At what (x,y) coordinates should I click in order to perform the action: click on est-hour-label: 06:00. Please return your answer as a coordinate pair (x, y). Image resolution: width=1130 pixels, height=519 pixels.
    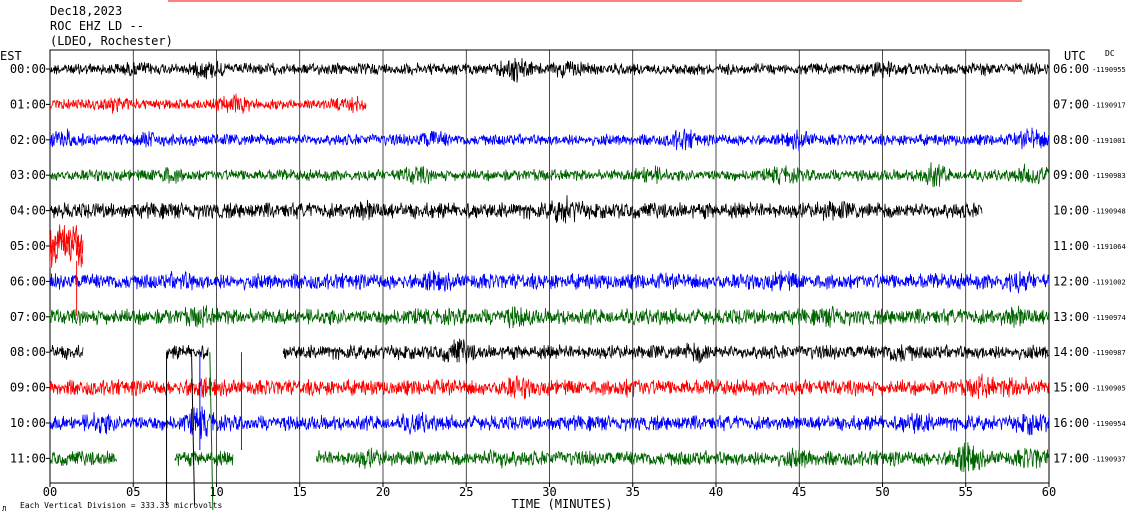
    Looking at the image, I should click on (28, 281).